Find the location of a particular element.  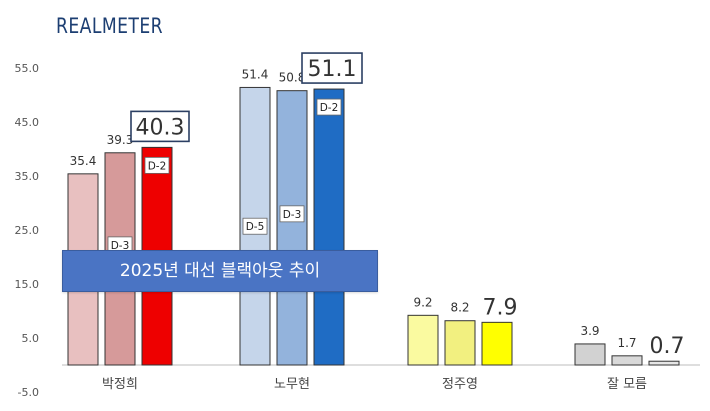

y-tick-label: -5.0 is located at coordinates (28, 392).